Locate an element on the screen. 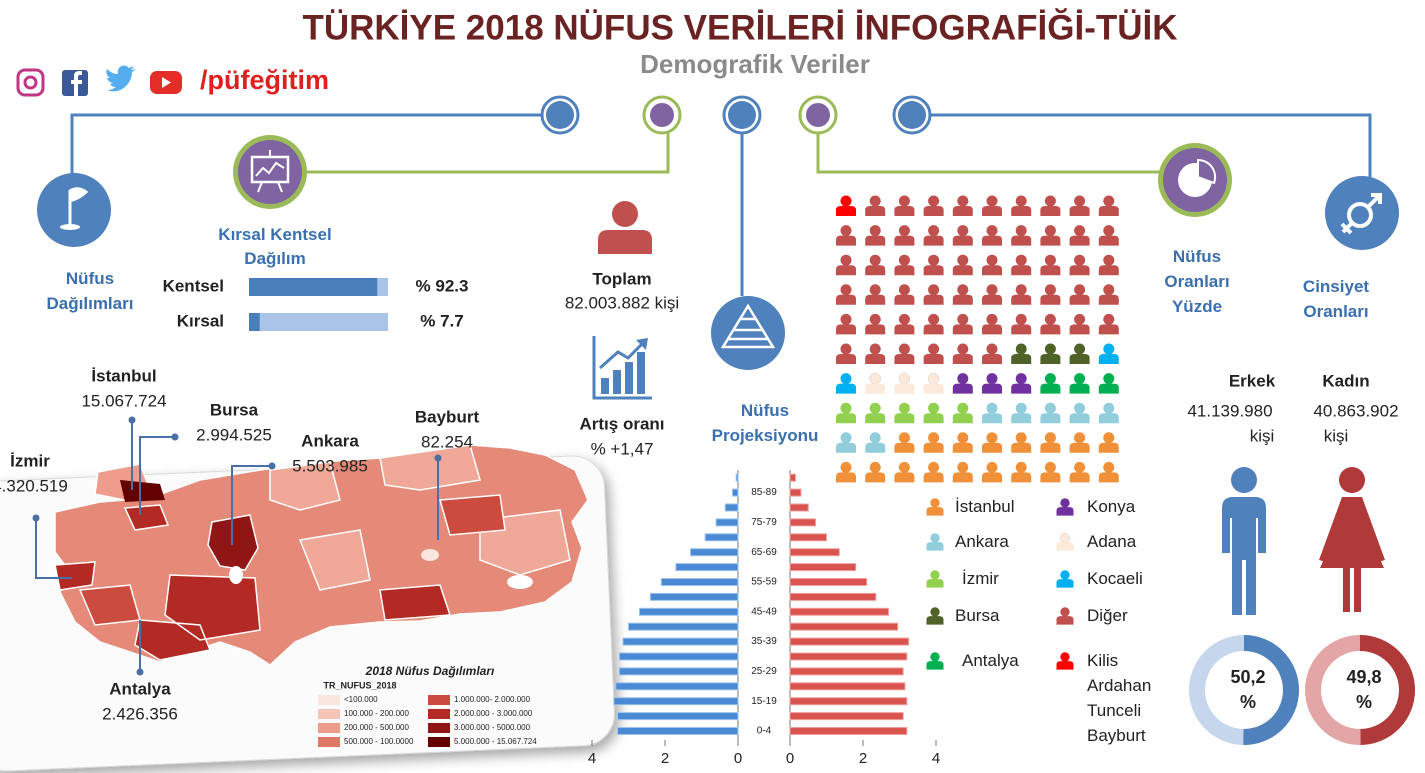 The width and height of the screenshot is (1425, 773). city-population: 5.503.985 is located at coordinates (330, 465).